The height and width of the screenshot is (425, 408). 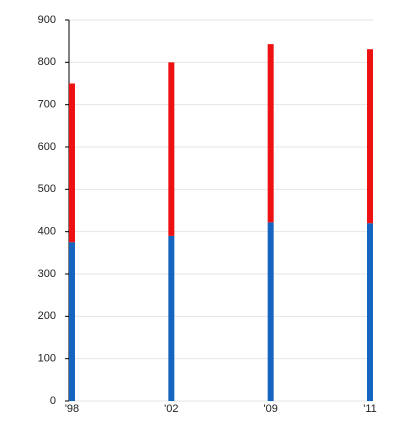 What do you see at coordinates (47, 359) in the screenshot?
I see `y-tick-label: 100` at bounding box center [47, 359].